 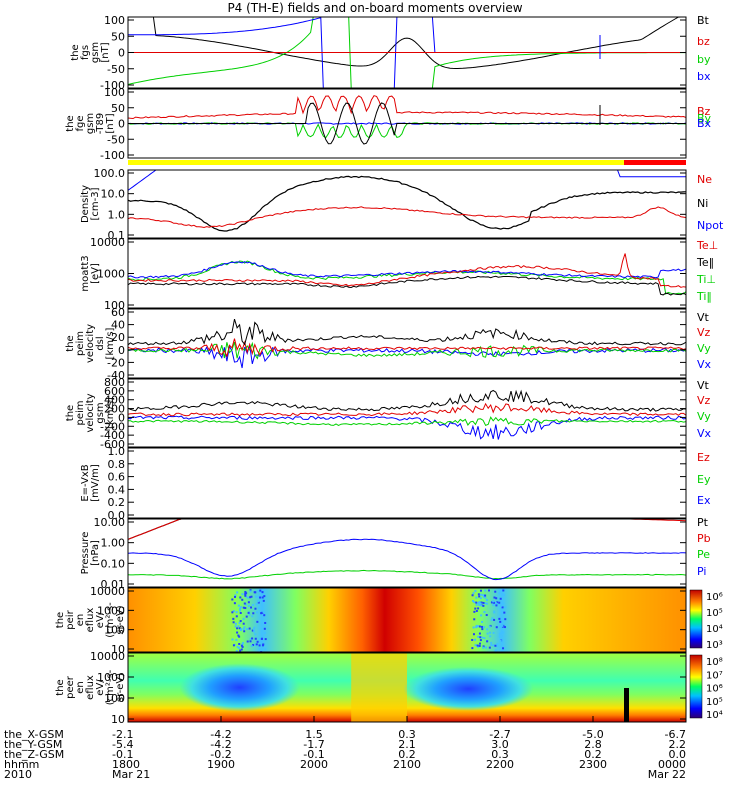 I want to click on mode-bar, so click(x=407, y=162).